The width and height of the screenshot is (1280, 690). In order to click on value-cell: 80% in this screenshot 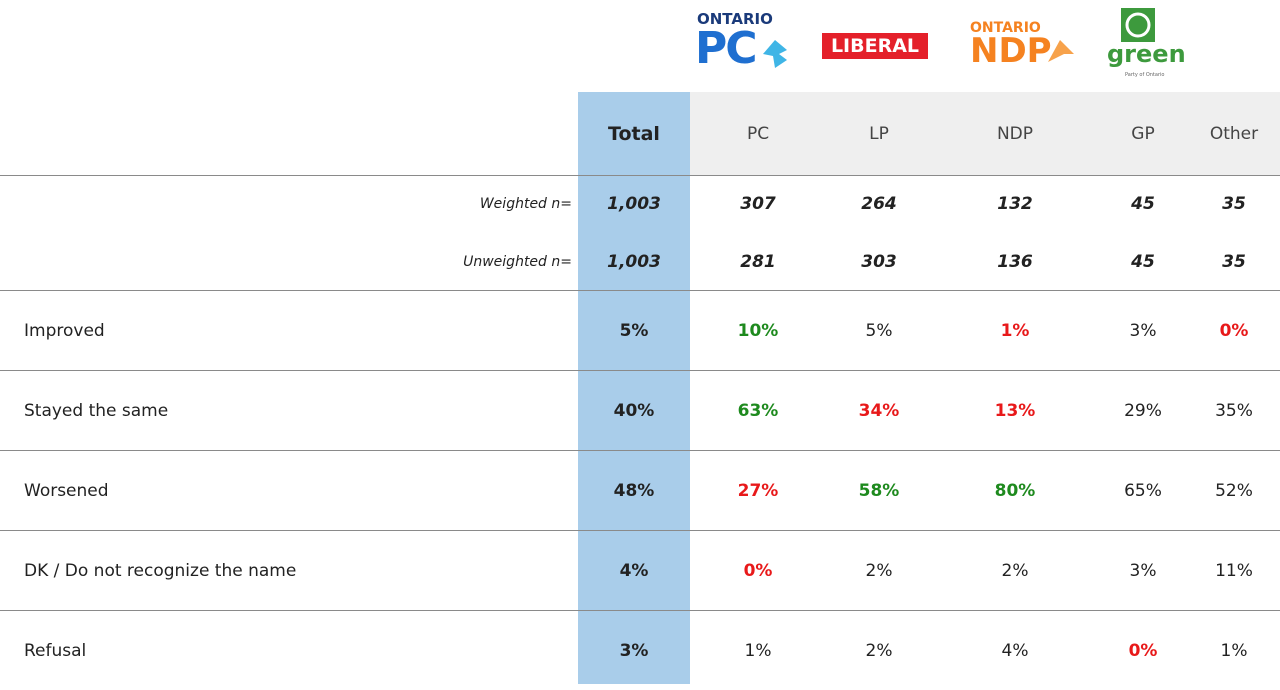, I will do `click(1015, 490)`.